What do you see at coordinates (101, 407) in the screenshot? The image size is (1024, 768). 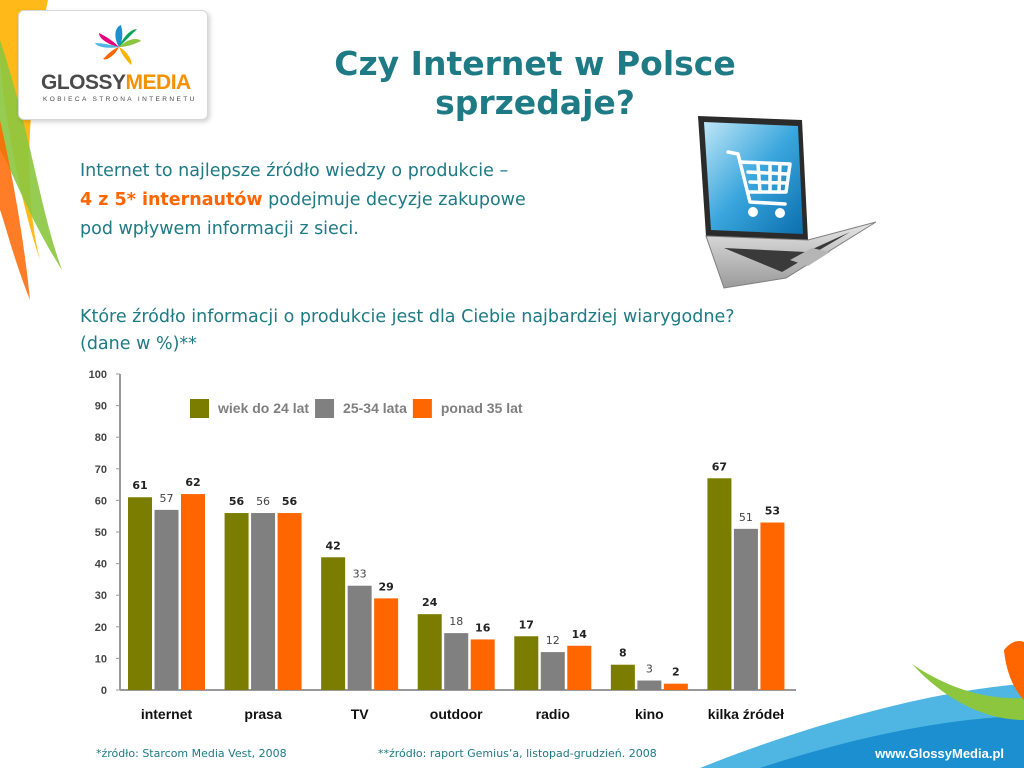 I see `y-tick-label: 90` at bounding box center [101, 407].